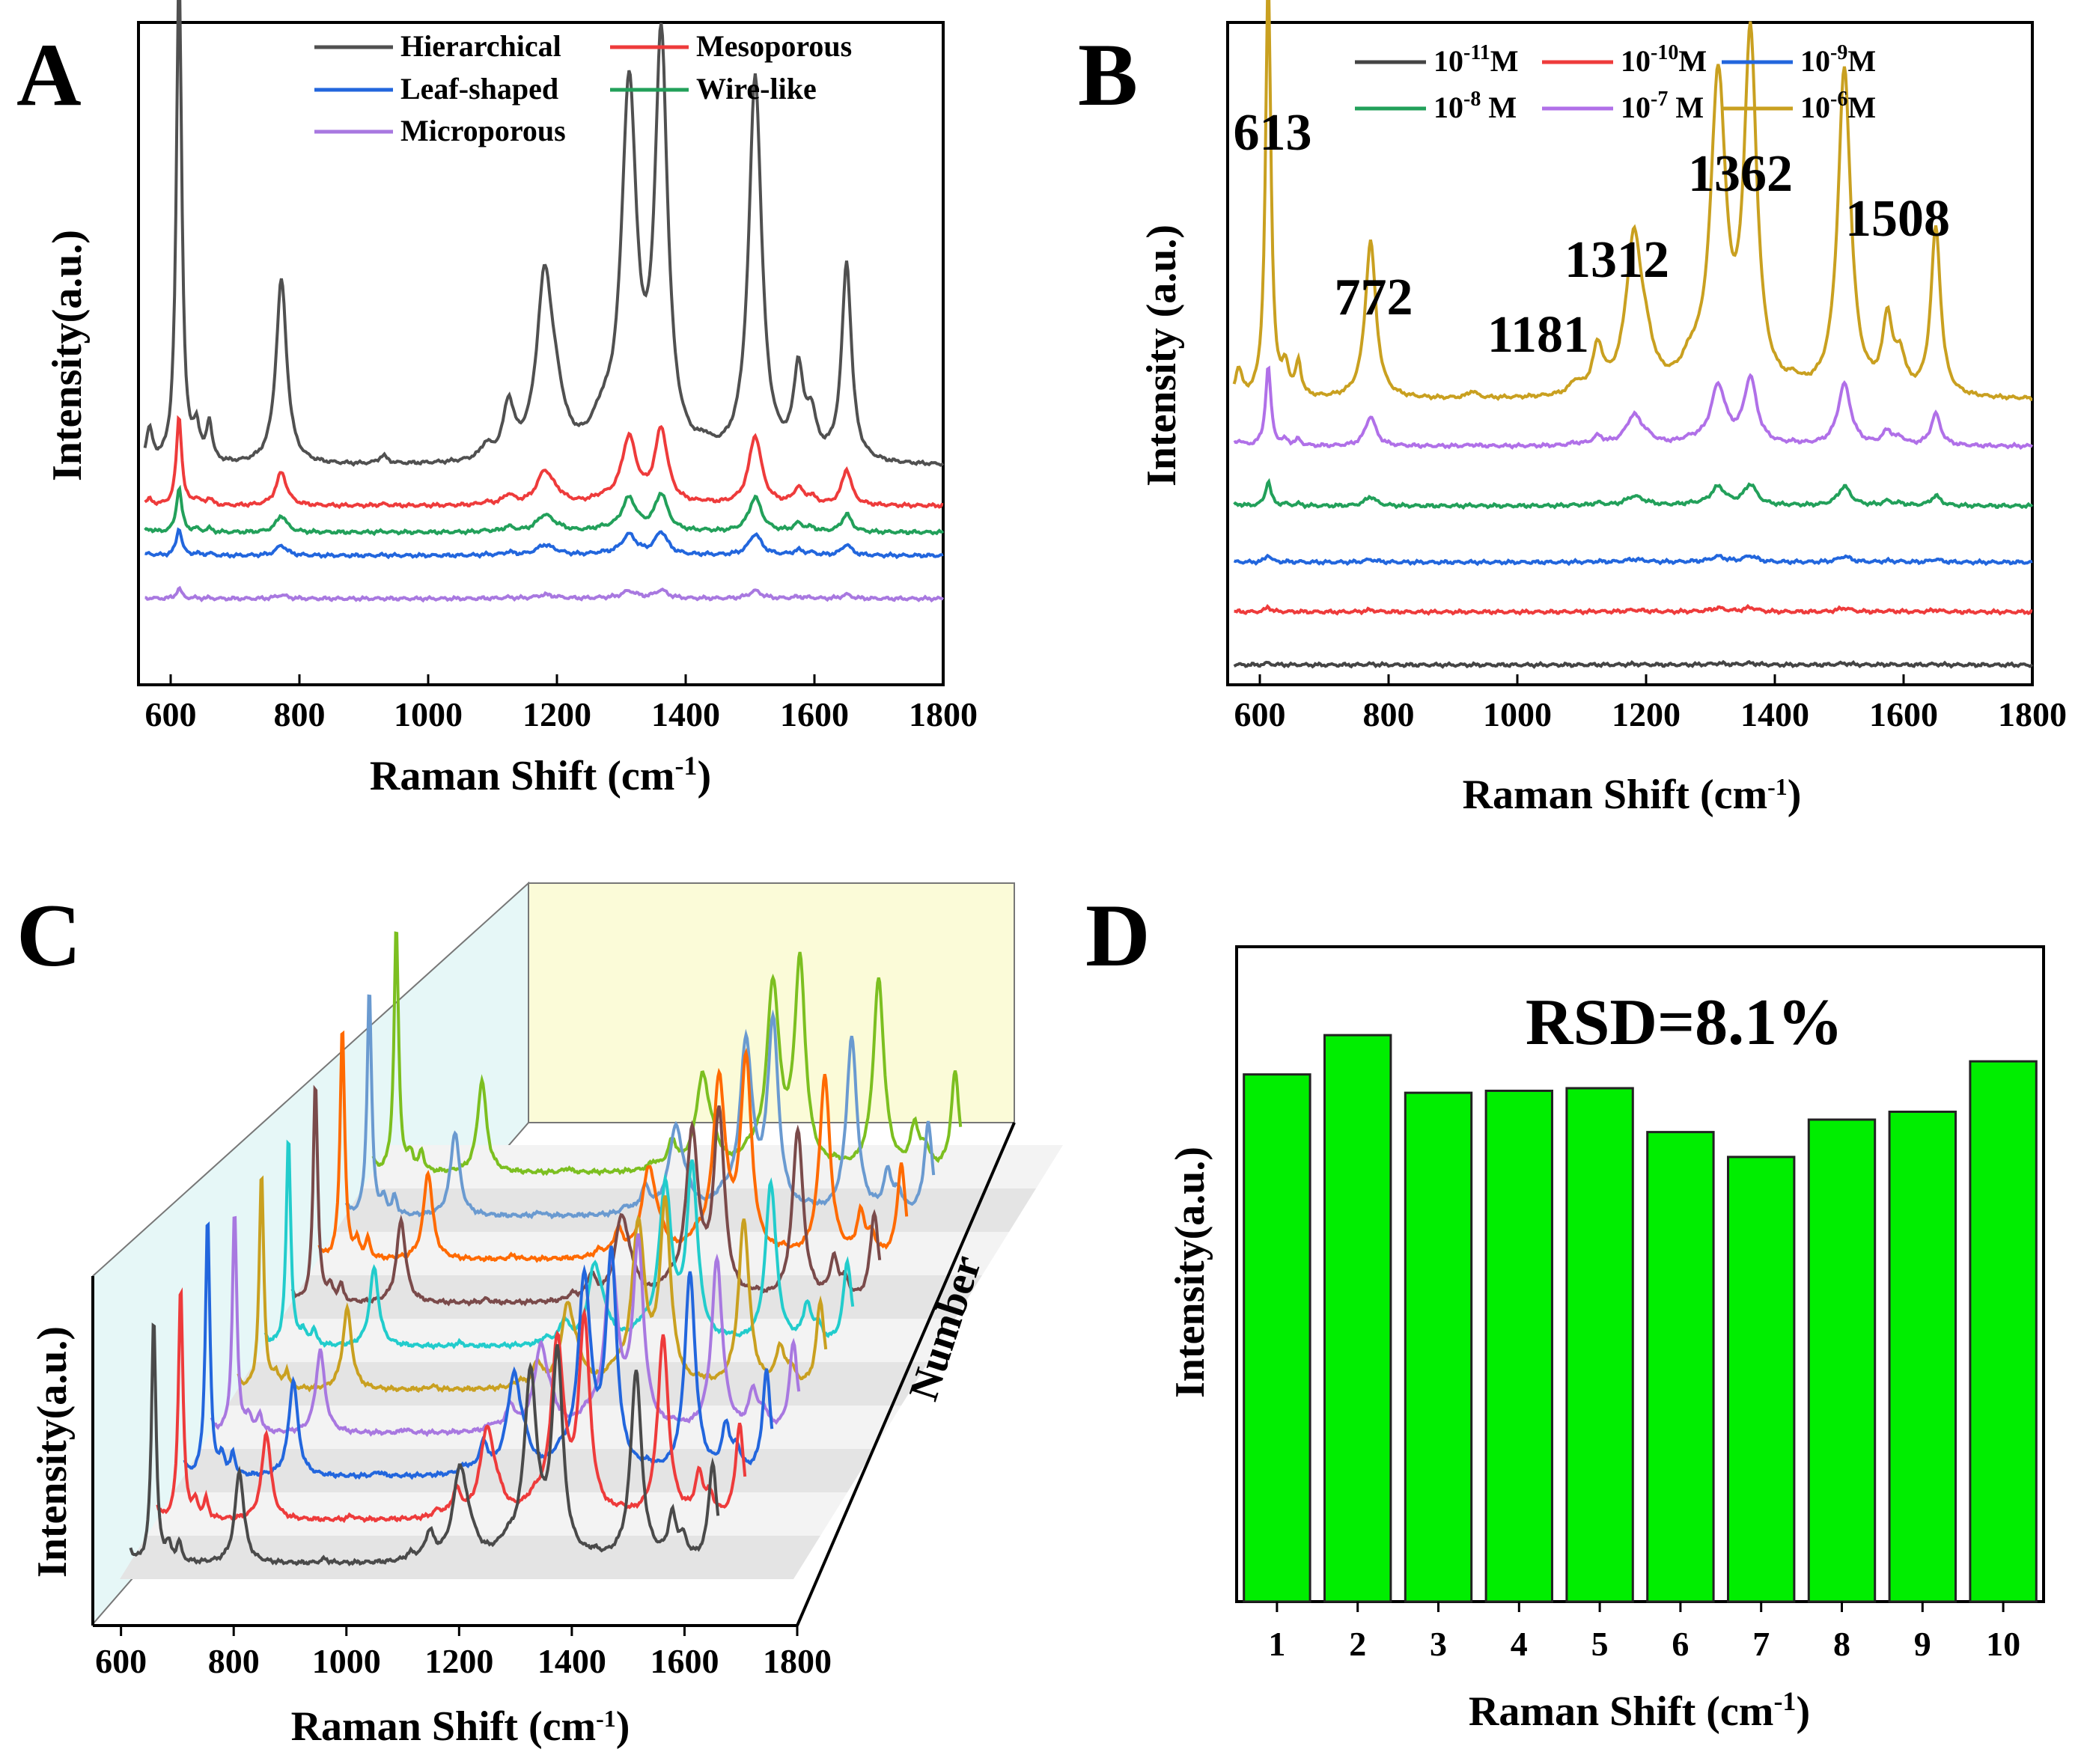 The width and height of the screenshot is (2081, 1764). Describe the element at coordinates (1633, 664) in the screenshot. I see `series-line-10-11m` at that location.